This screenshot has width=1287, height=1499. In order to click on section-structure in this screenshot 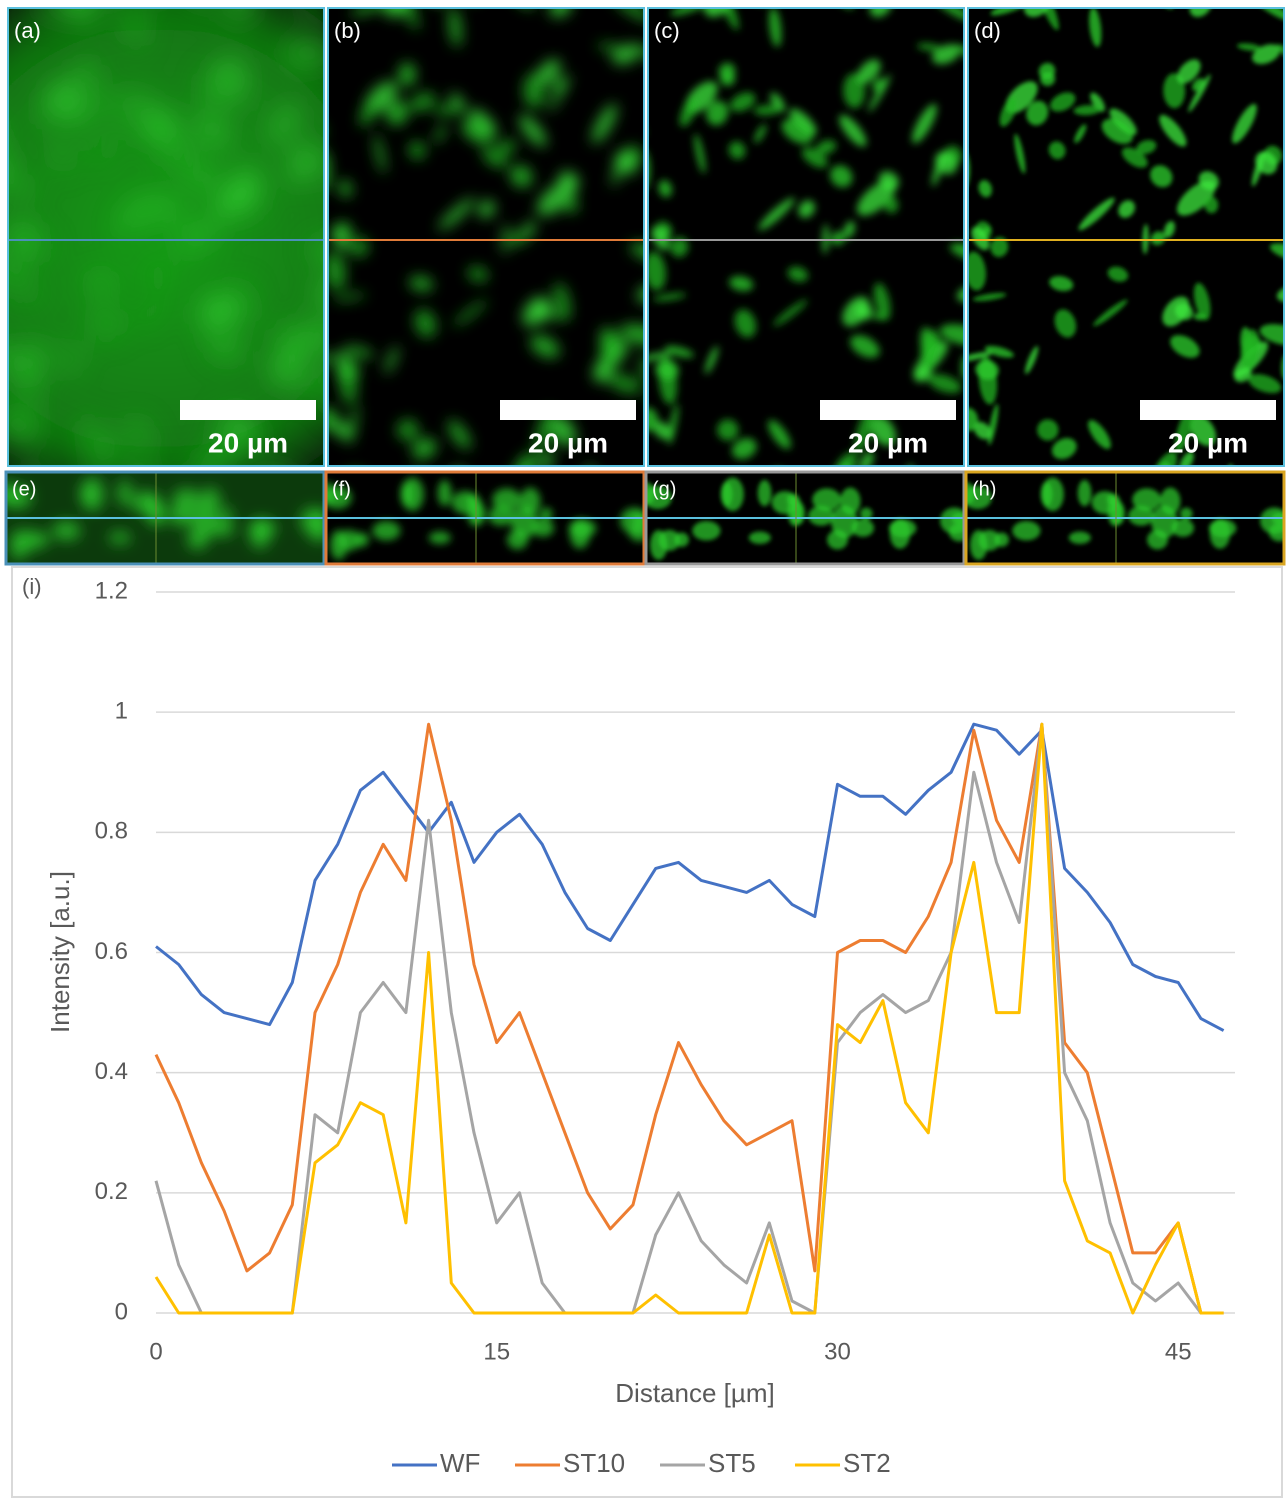, I will do `click(165, 519)`.